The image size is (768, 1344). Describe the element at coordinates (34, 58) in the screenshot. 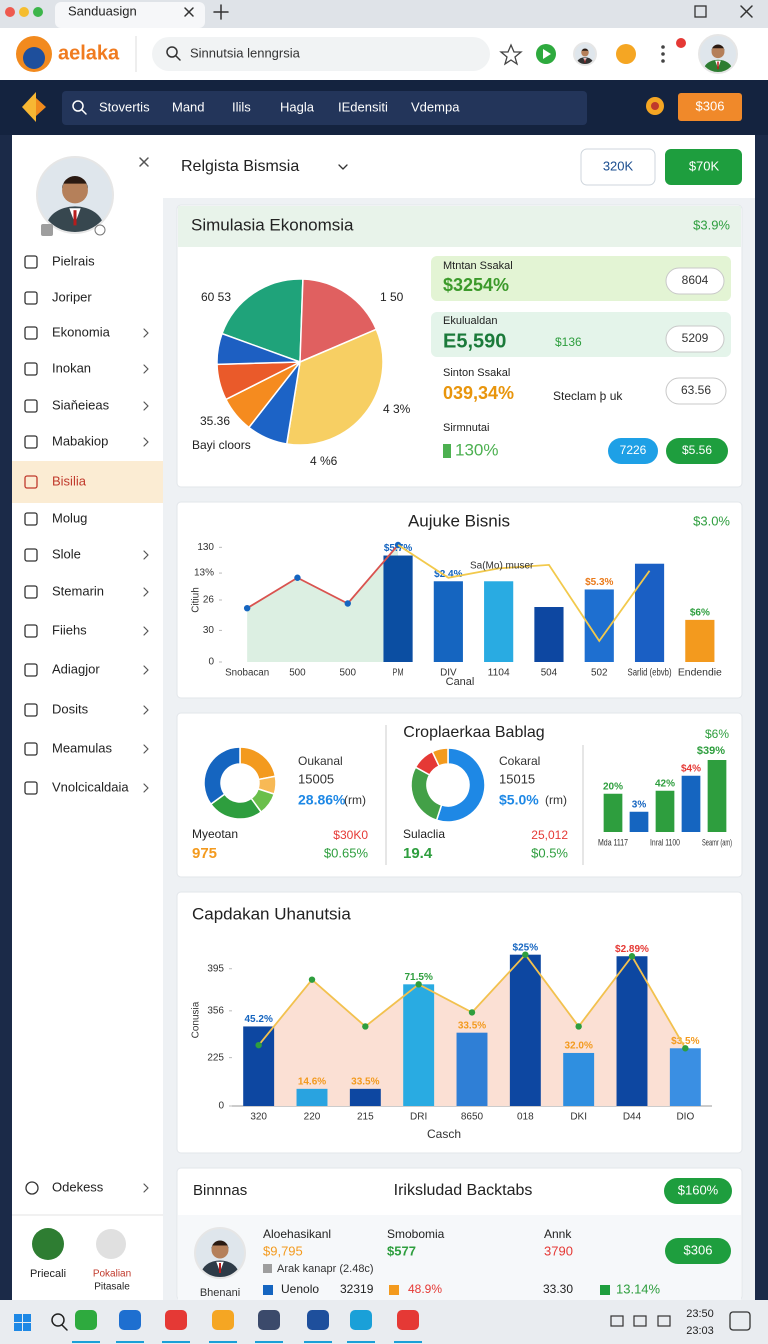

I see `logo-mark-inner` at that location.